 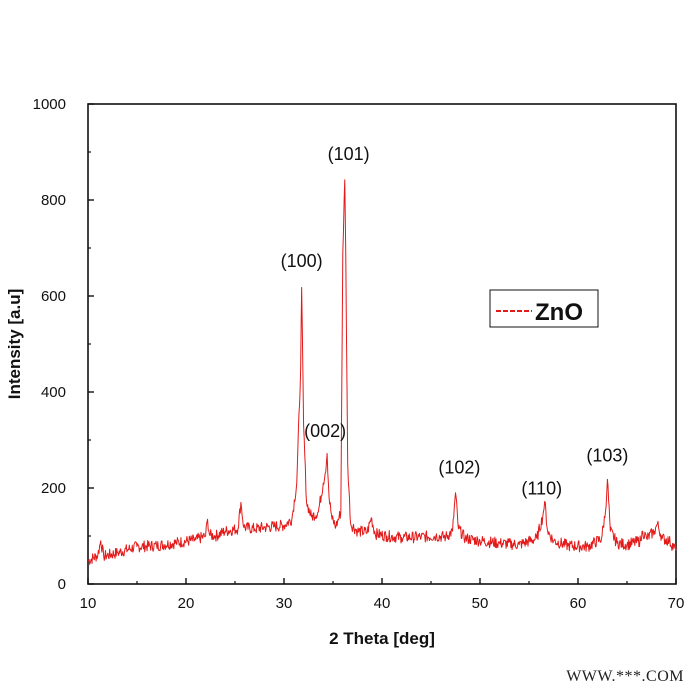 What do you see at coordinates (625, 676) in the screenshot?
I see `watermark-text: WWW.***.COM` at bounding box center [625, 676].